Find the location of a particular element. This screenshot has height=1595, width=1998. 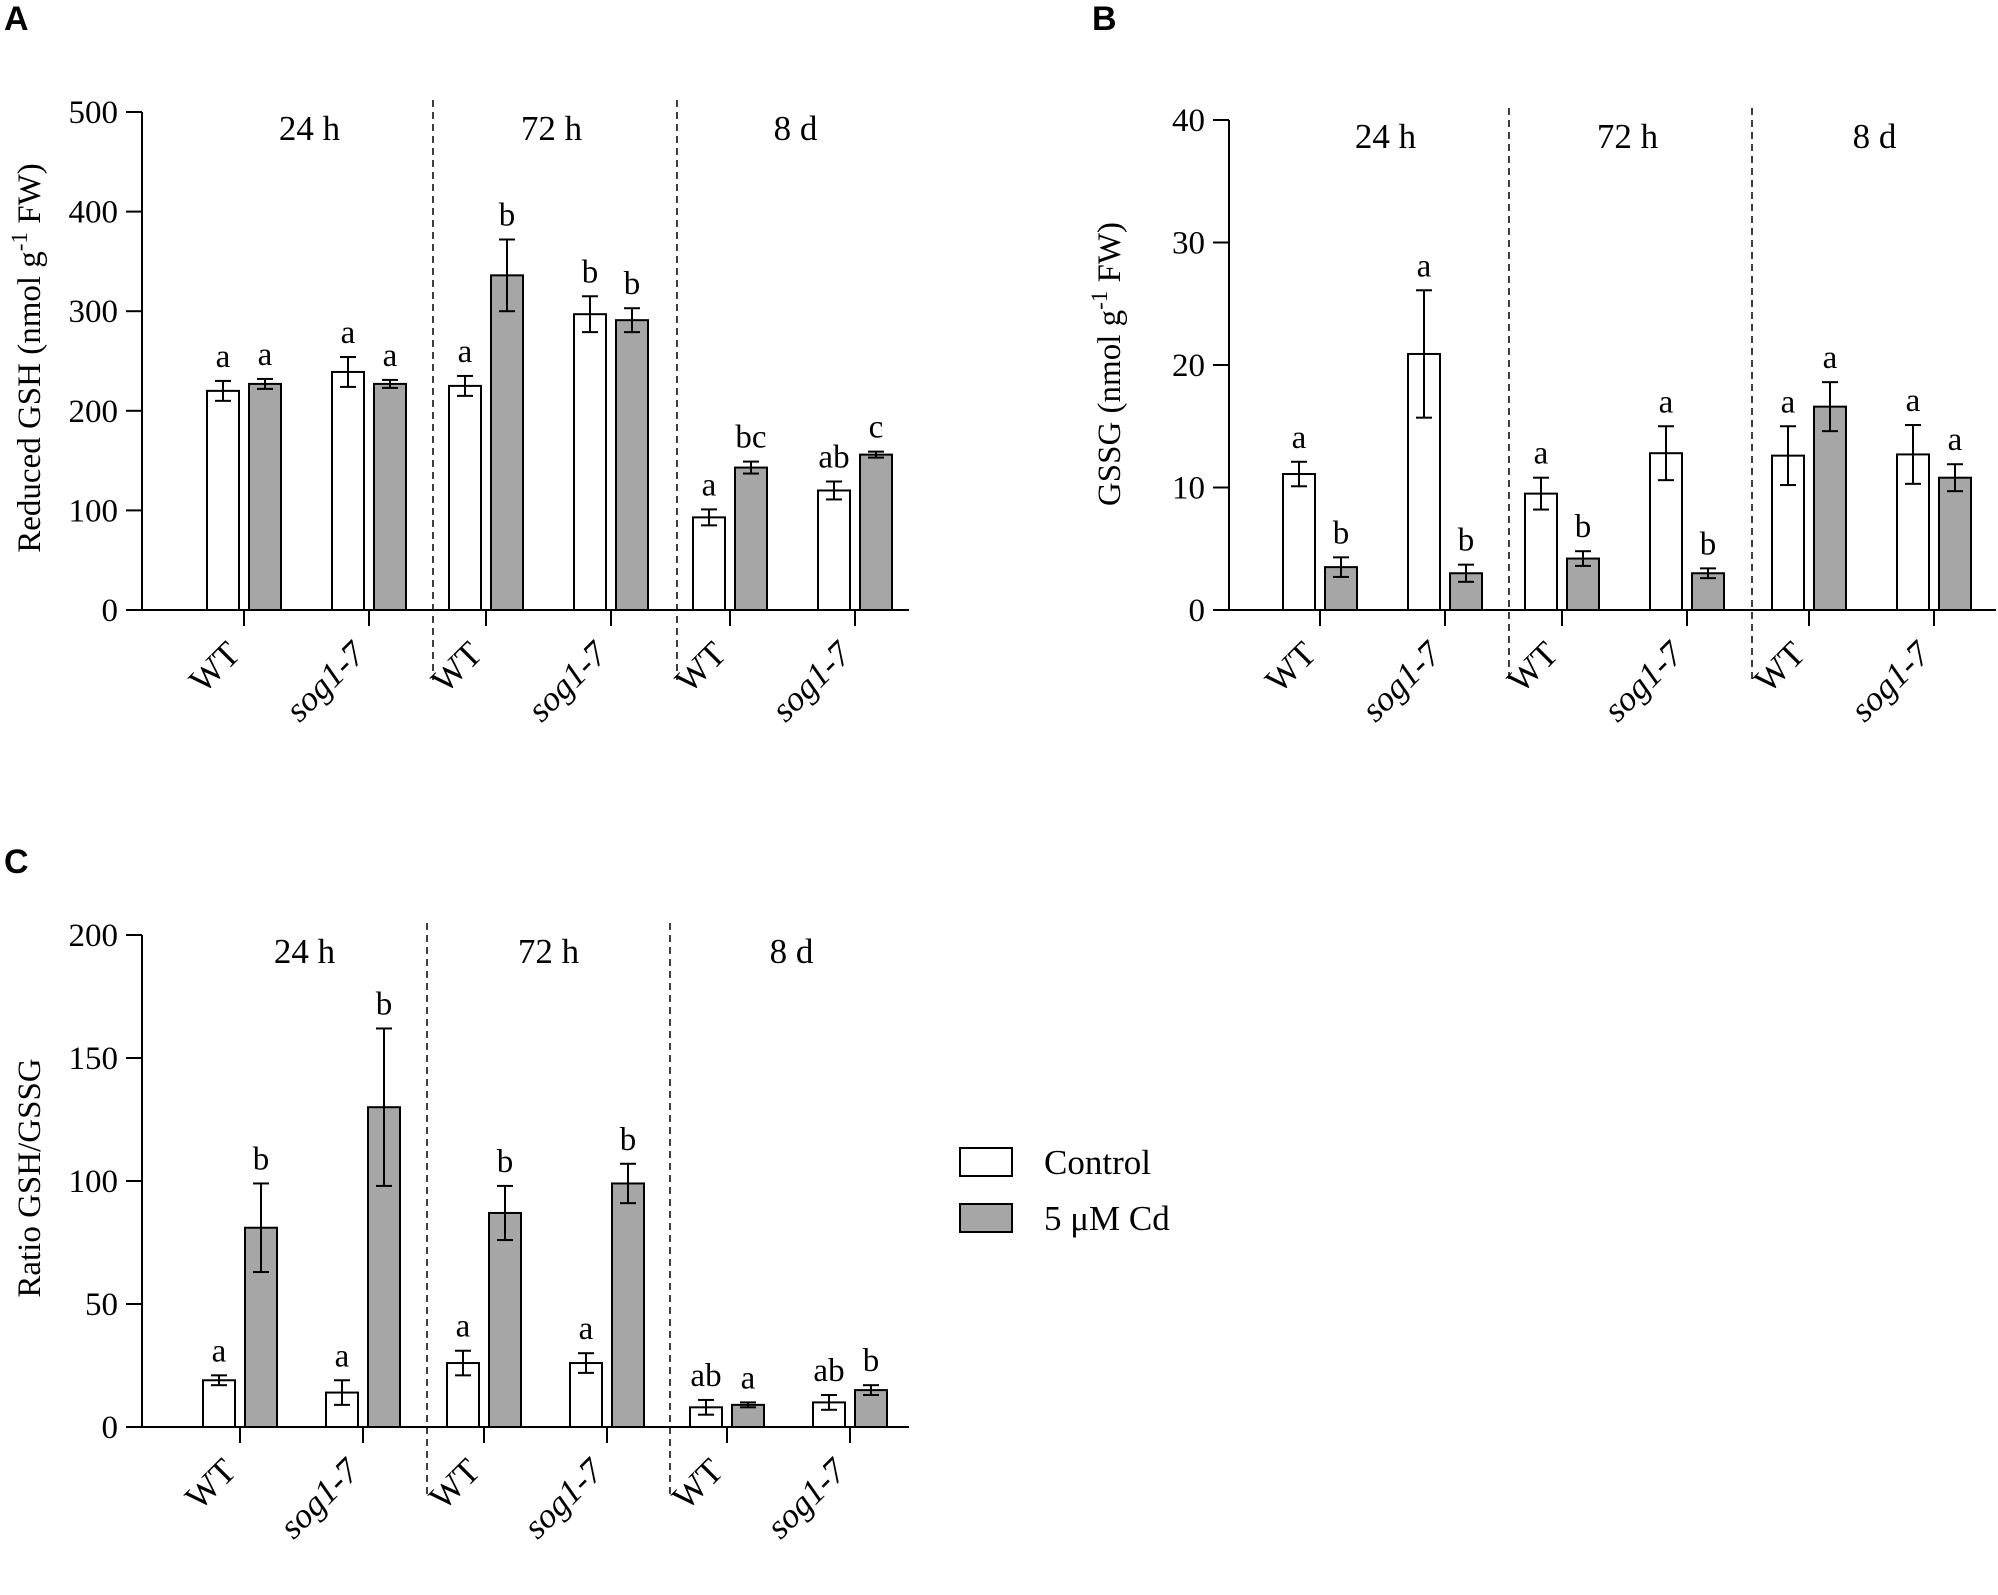

panel-b-label: B is located at coordinates (1104, 19).